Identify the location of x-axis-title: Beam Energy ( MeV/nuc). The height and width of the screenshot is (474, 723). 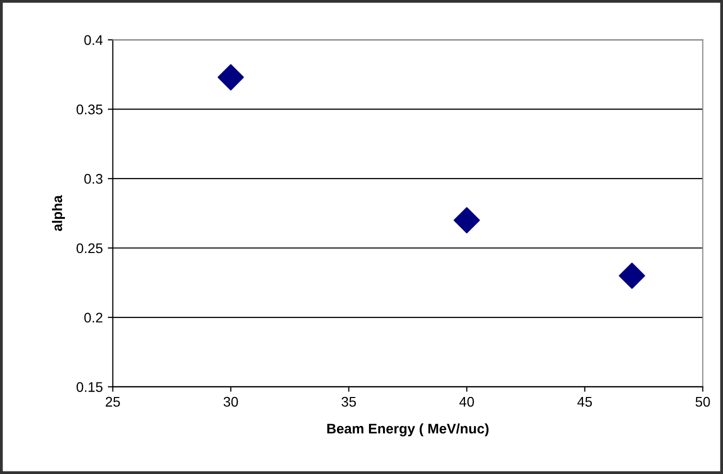
(408, 429).